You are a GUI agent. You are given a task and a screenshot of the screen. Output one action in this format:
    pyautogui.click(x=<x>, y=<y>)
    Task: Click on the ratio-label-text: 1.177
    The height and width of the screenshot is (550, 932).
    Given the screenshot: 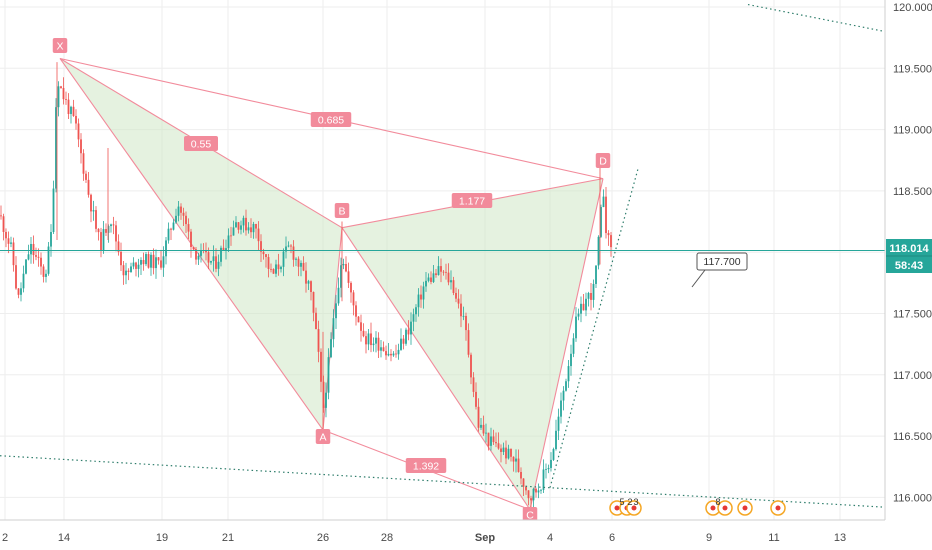 What is the action you would take?
    pyautogui.click(x=472, y=202)
    